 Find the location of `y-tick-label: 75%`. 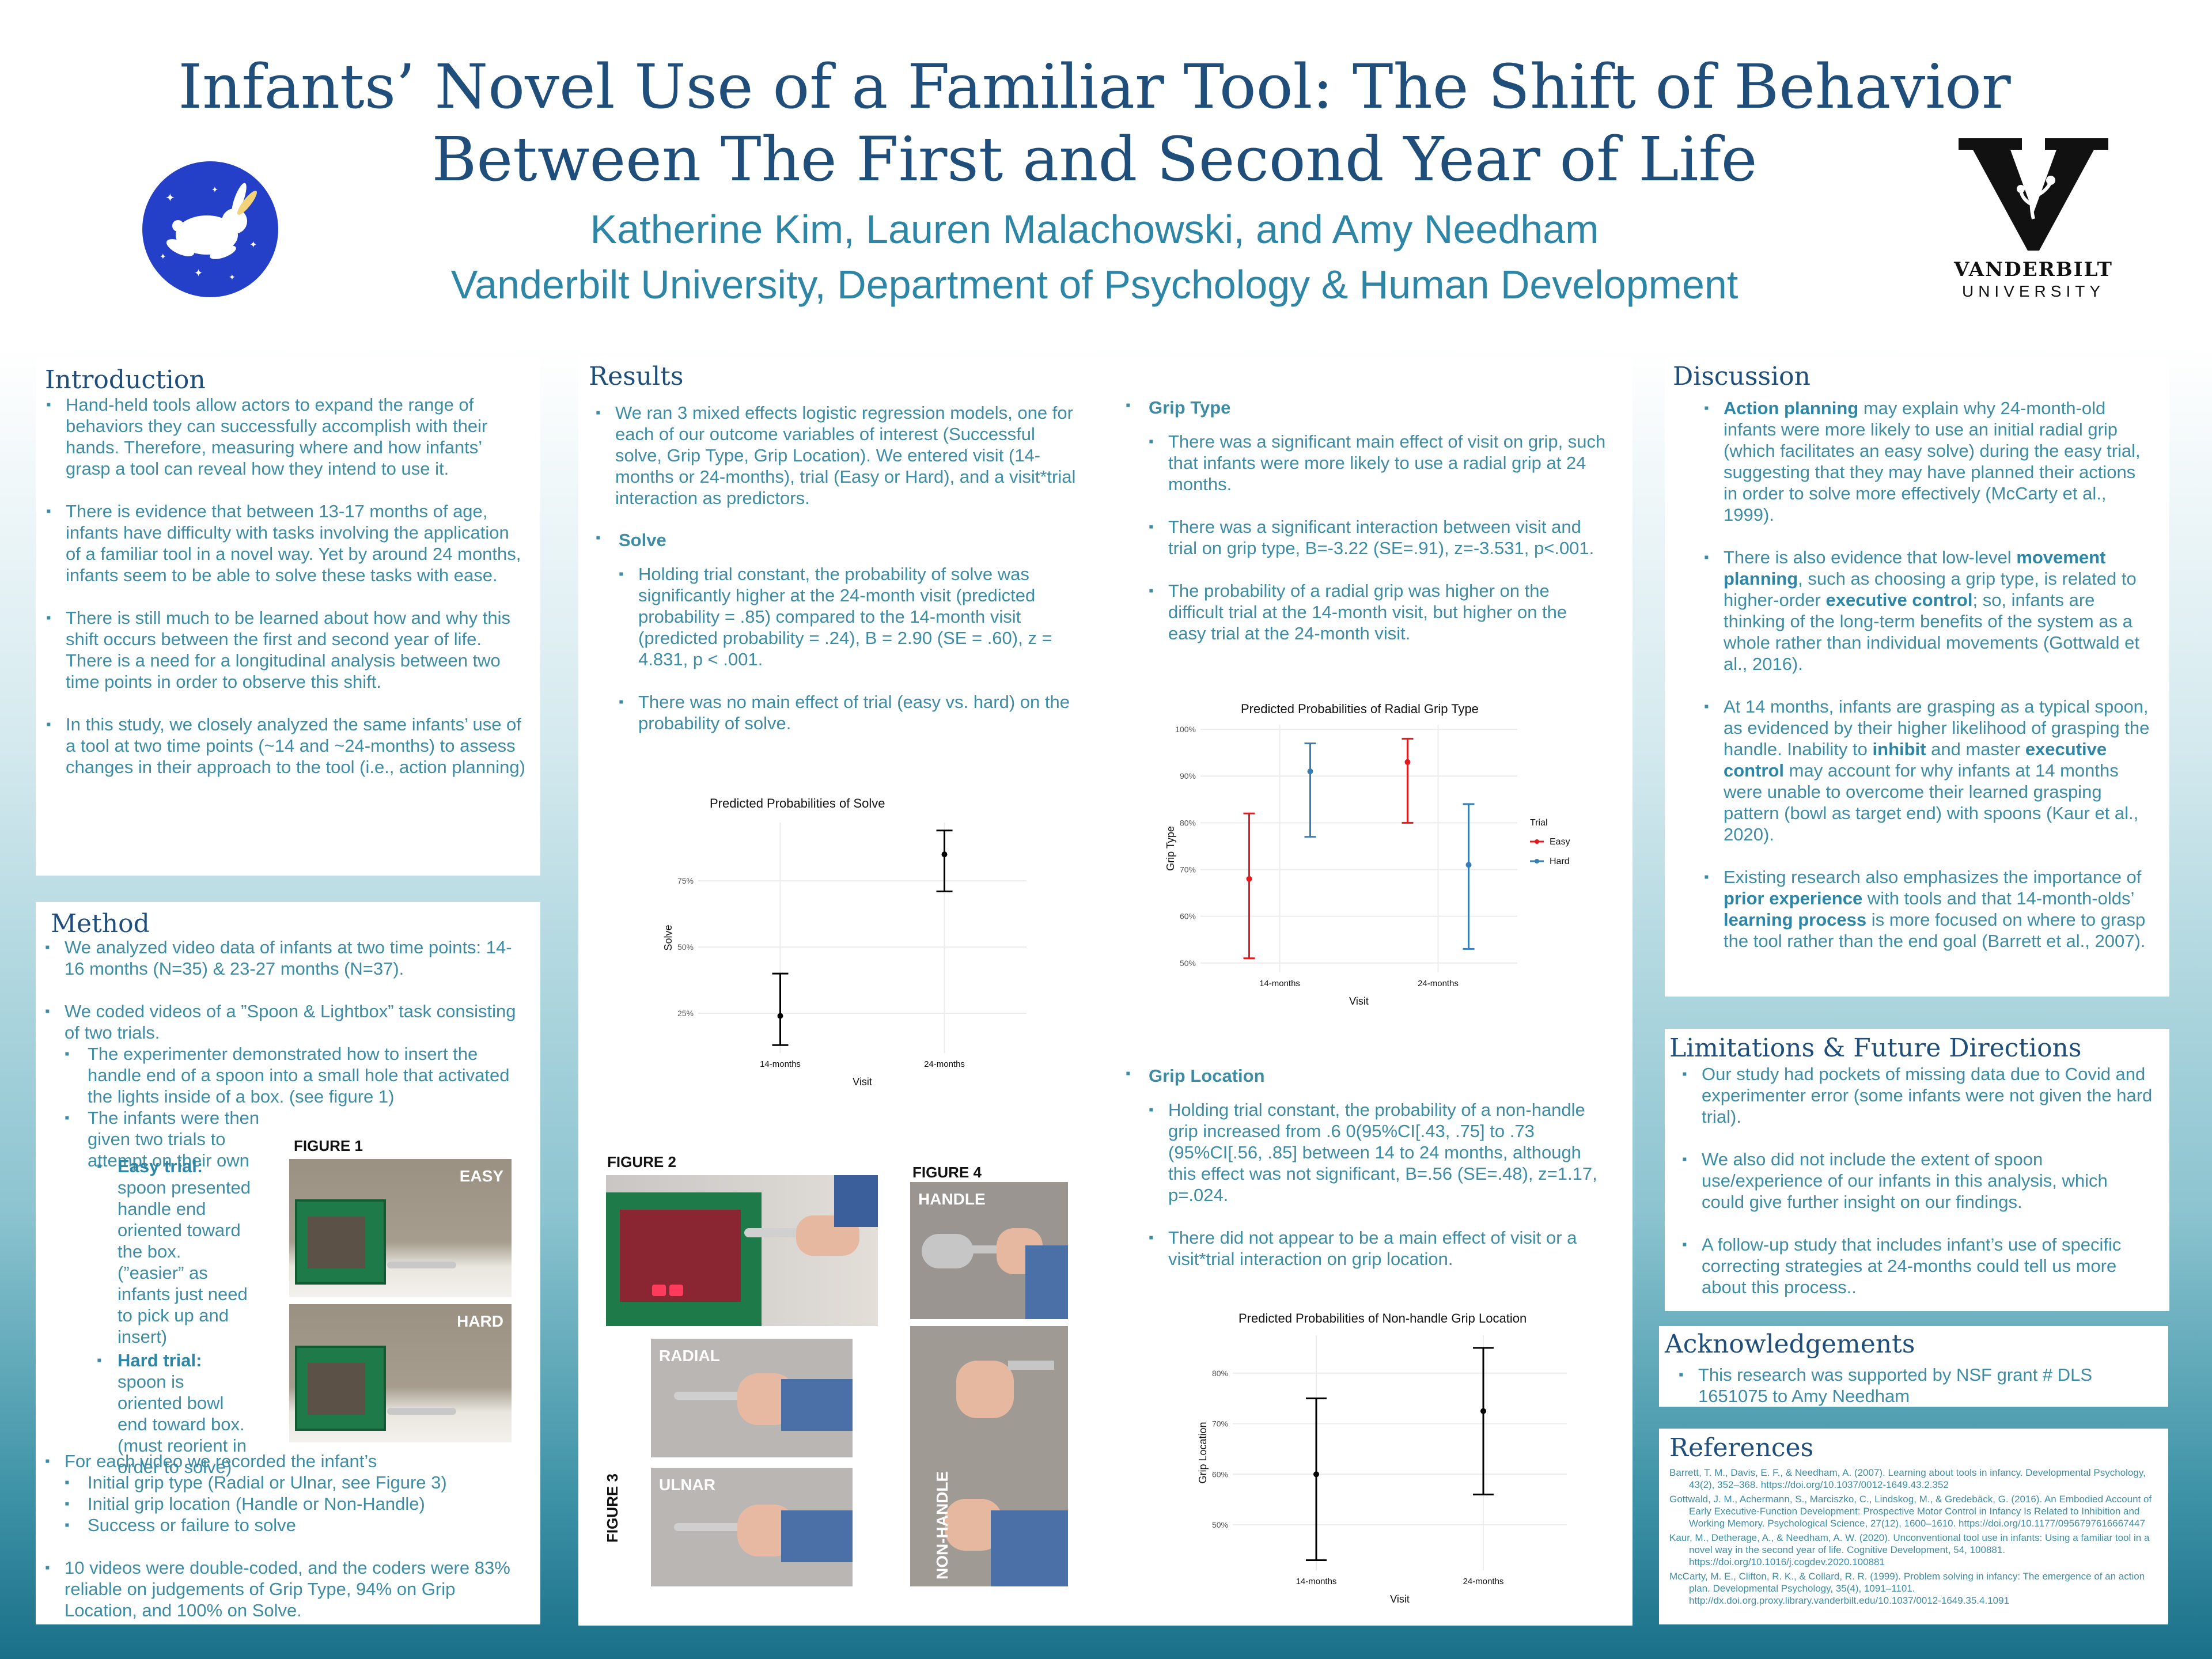

y-tick-label: 75% is located at coordinates (685, 880).